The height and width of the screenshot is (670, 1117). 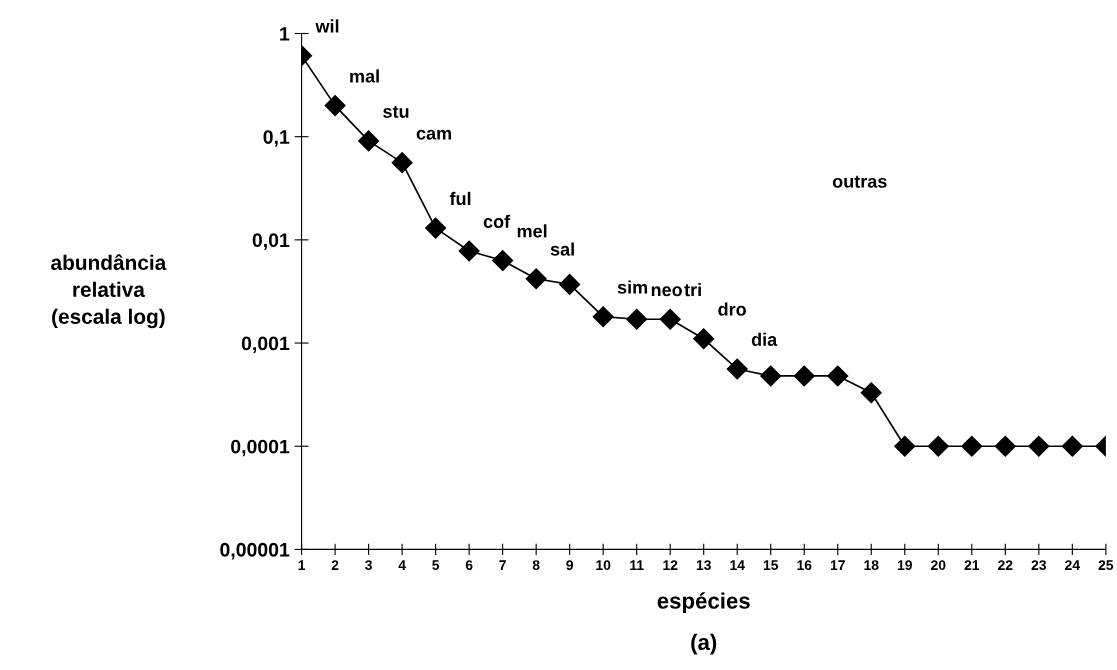 I want to click on x-tick-label: 14, so click(x=737, y=565).